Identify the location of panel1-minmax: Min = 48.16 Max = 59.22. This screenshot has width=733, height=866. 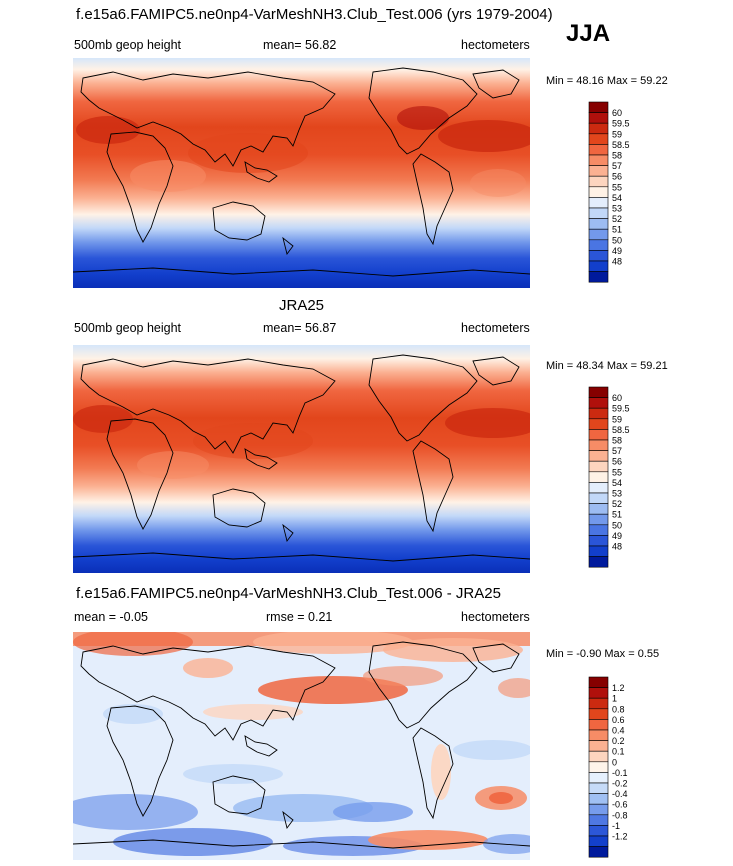
(607, 81).